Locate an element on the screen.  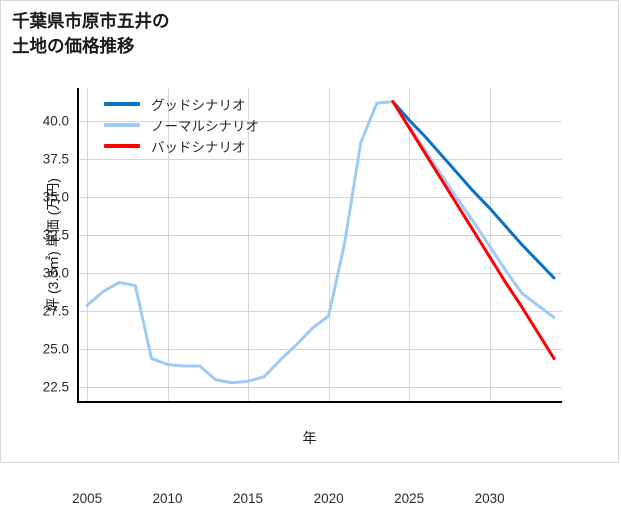
y-axis-tick-label: 37.5 is located at coordinates (55, 159).